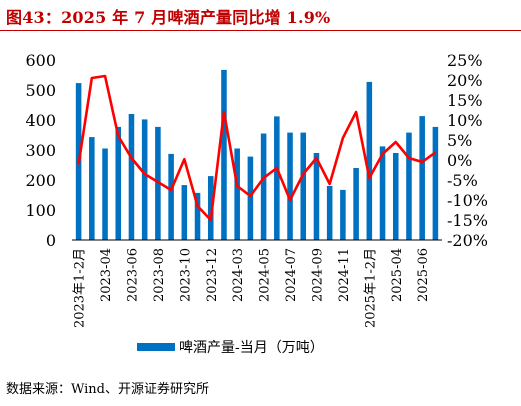  Describe the element at coordinates (459, 160) in the screenshot. I see `y-right-tick-label: 0%` at that location.